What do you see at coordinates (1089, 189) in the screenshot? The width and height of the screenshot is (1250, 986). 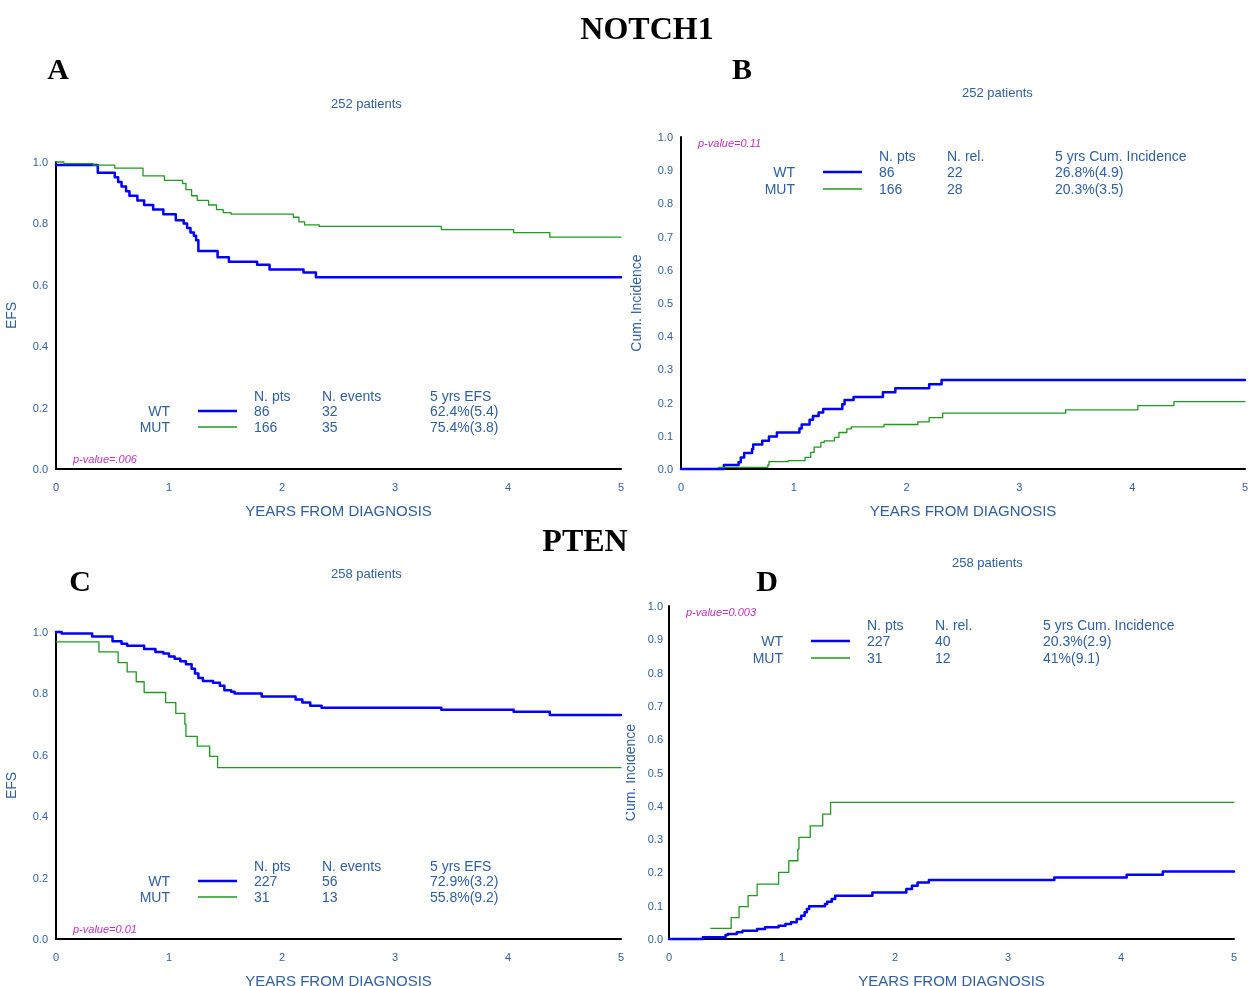 I see `annotation: 20.3%(3.5)` at bounding box center [1089, 189].